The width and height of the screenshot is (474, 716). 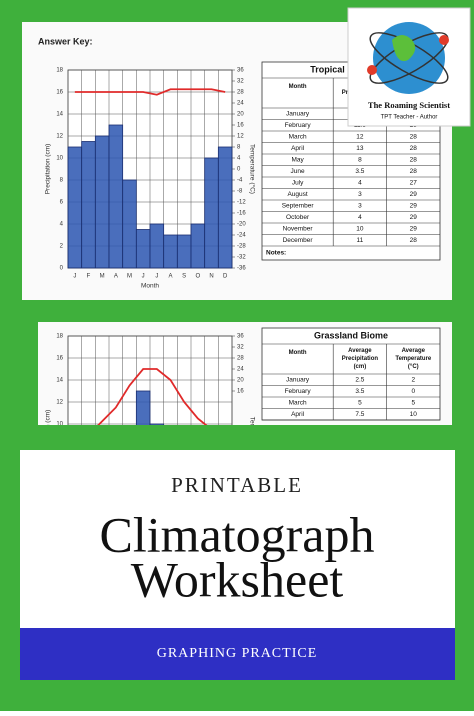 What do you see at coordinates (241, 247) in the screenshot?
I see `y2-tick-label: -28` at bounding box center [241, 247].